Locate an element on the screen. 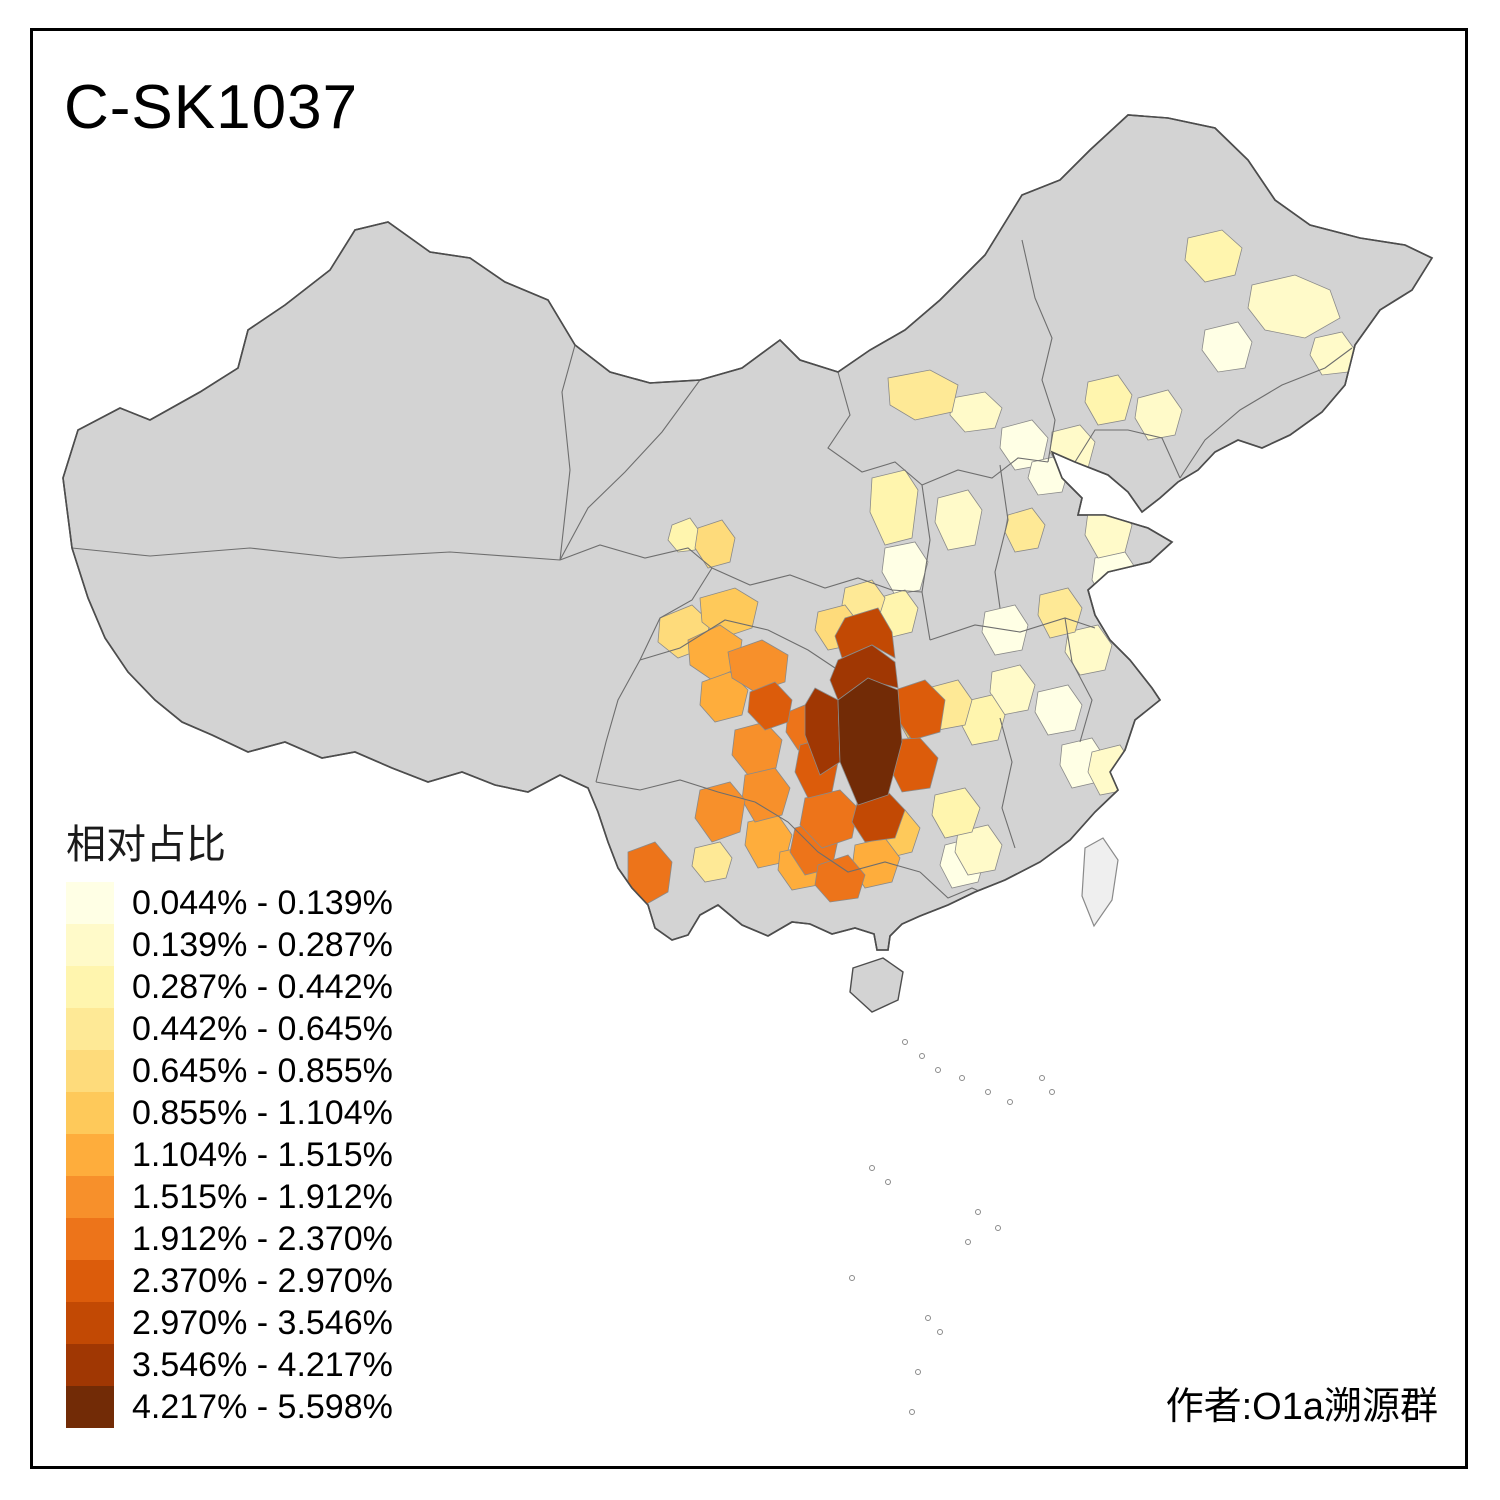 Image resolution: width=1500 pixels, height=1500 pixels. legend-label: 0.139% - 0.287% is located at coordinates (262, 944).